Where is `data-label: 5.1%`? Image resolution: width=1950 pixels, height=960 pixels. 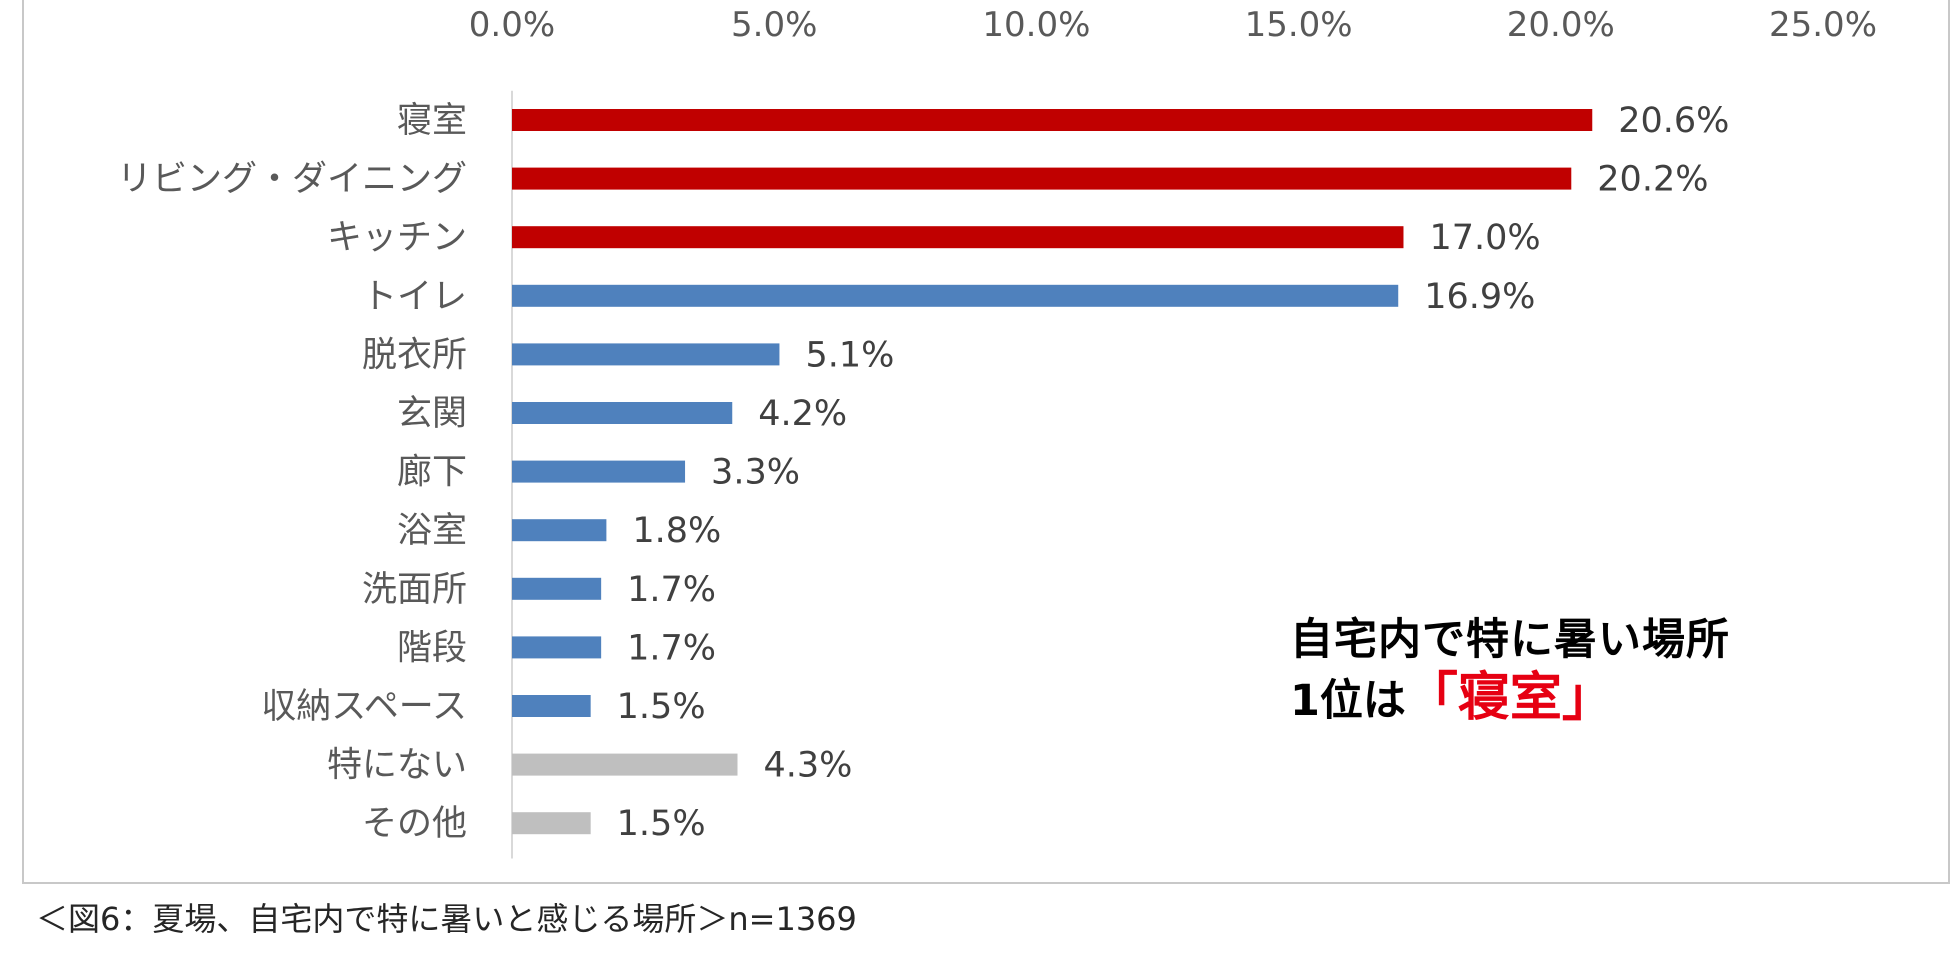 data-label: 5.1% is located at coordinates (849, 355).